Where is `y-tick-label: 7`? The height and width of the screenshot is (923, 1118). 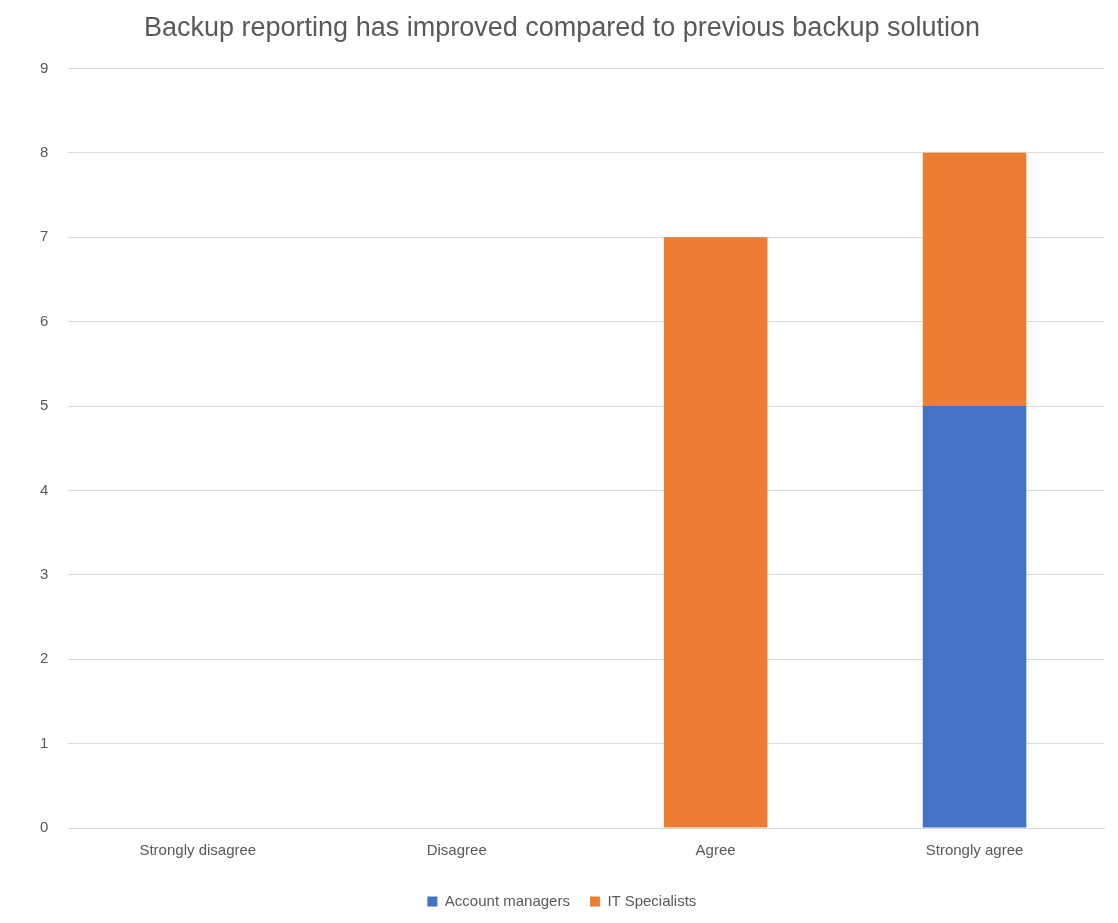 y-tick-label: 7 is located at coordinates (44, 236).